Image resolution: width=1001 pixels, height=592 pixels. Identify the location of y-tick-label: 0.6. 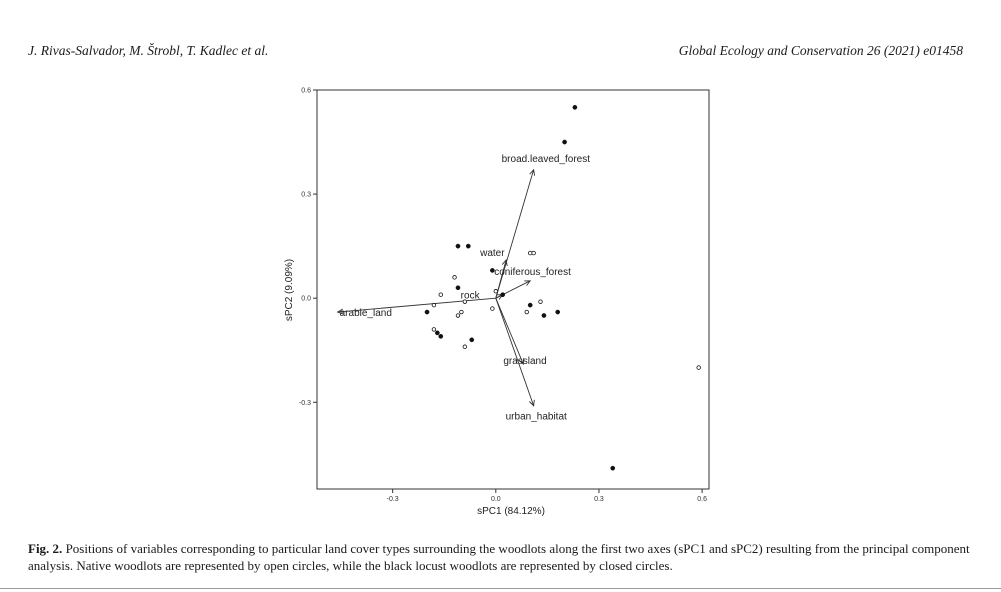
(306, 91).